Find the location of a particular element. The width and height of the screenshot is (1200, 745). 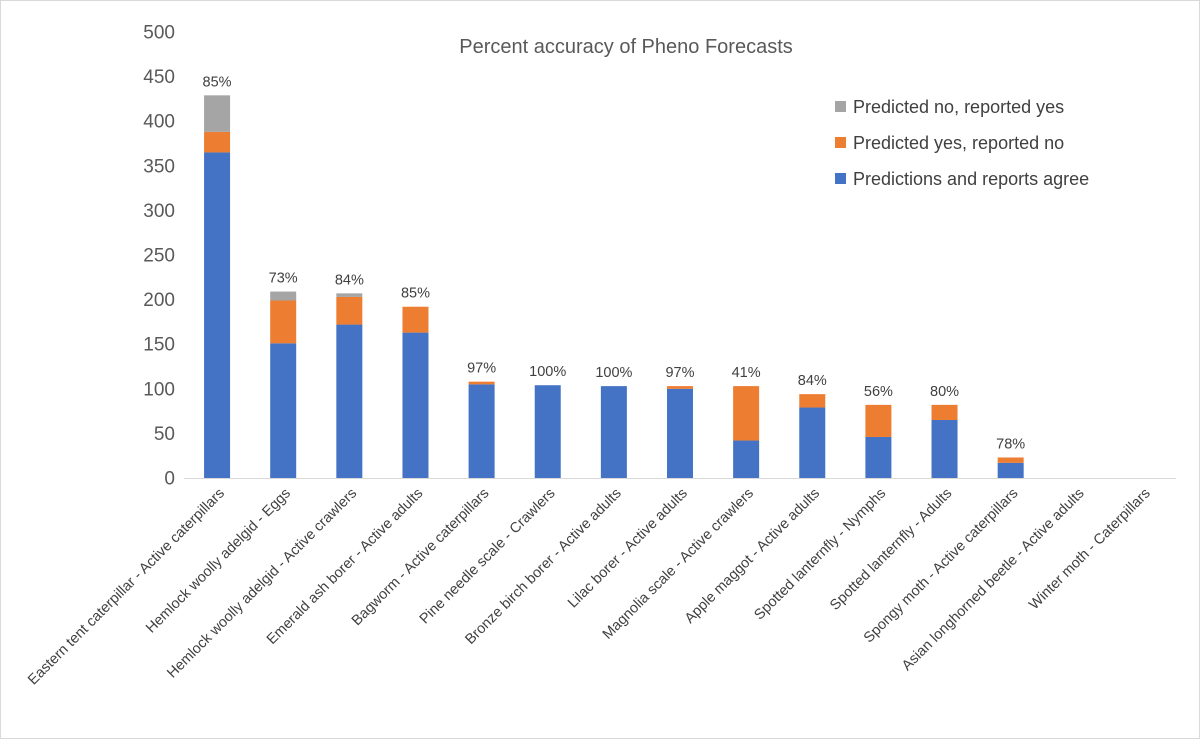

legend-entry: Predictions and reports agree is located at coordinates (971, 179).